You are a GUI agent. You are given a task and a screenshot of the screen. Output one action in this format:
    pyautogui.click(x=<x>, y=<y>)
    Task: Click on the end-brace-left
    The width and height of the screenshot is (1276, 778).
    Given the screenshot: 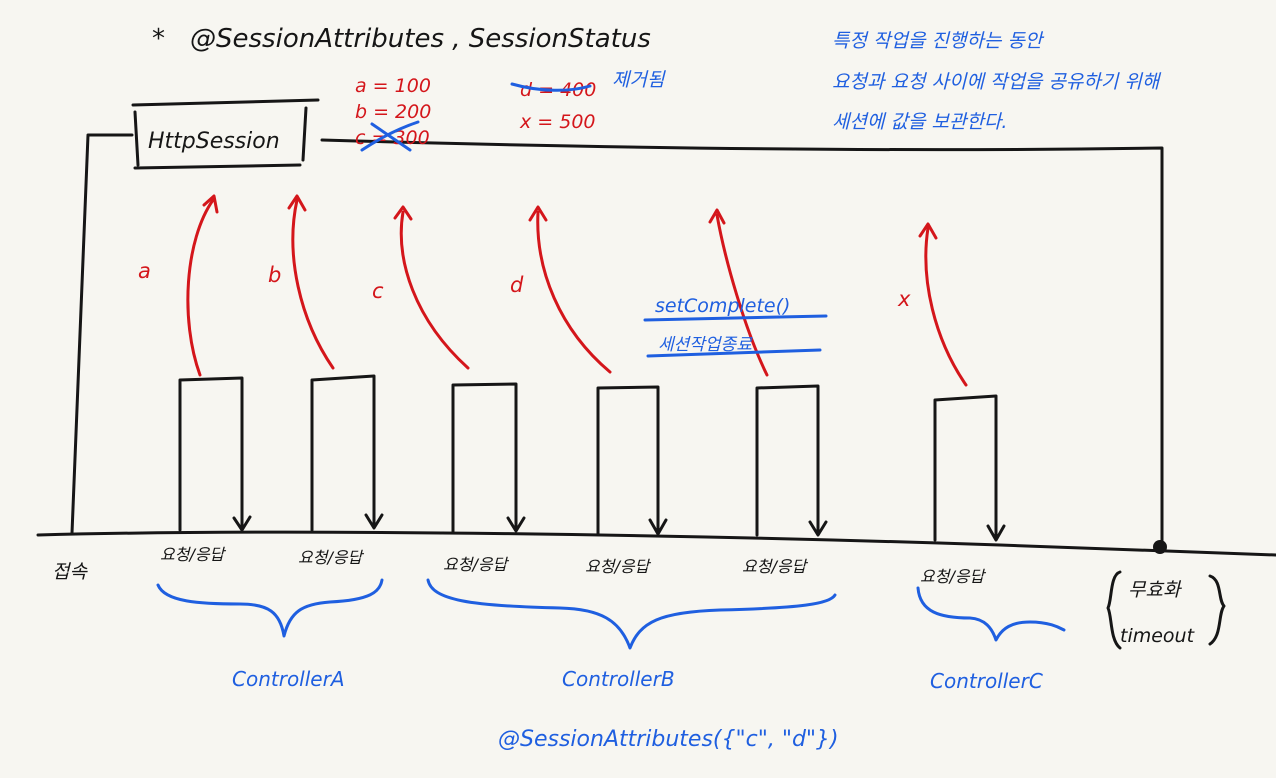 What is the action you would take?
    pyautogui.click(x=1114, y=610)
    